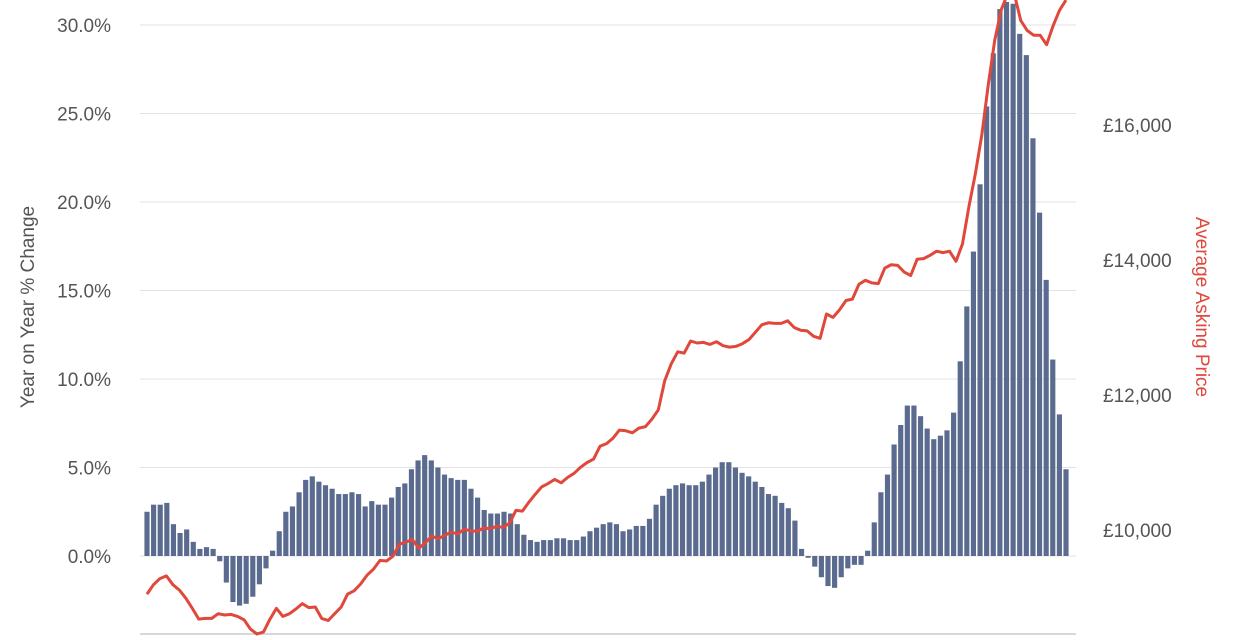 Image resolution: width=1237 pixels, height=640 pixels. I want to click on y-tick-label: 5.0%, so click(89, 469).